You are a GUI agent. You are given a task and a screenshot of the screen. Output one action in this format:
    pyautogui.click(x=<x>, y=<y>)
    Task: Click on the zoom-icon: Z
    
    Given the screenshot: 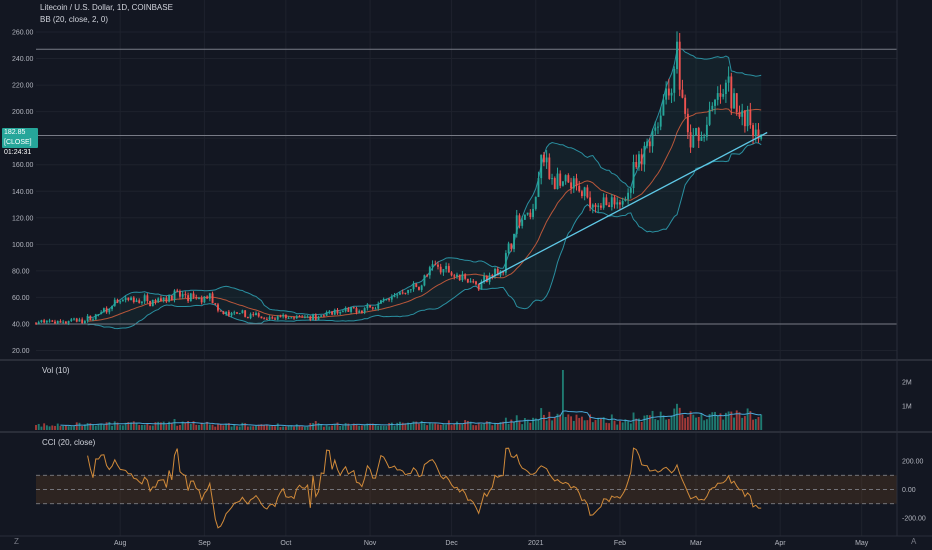 What is the action you would take?
    pyautogui.click(x=16, y=541)
    